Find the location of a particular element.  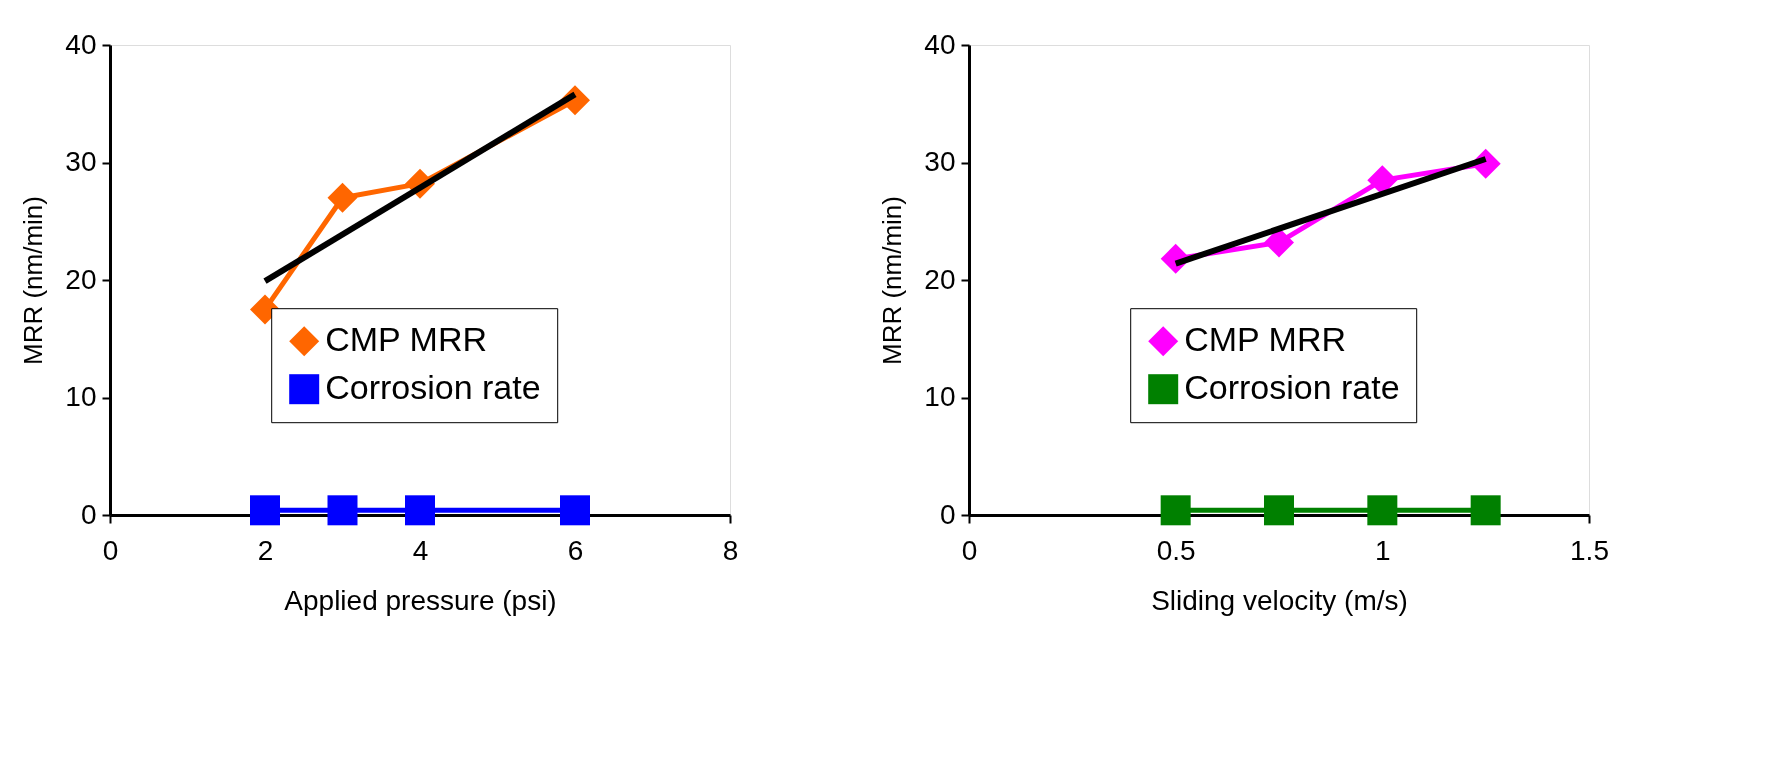

x-tick-label: 1 is located at coordinates (1383, 550).